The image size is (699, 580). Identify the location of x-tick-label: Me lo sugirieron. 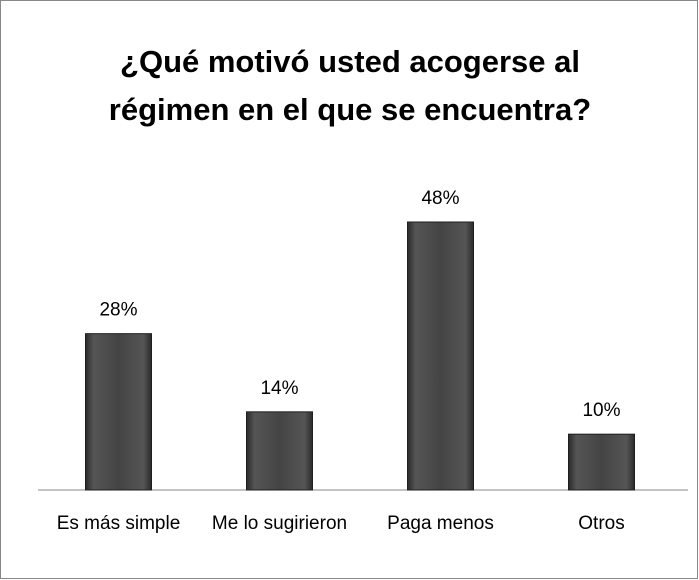
(279, 523).